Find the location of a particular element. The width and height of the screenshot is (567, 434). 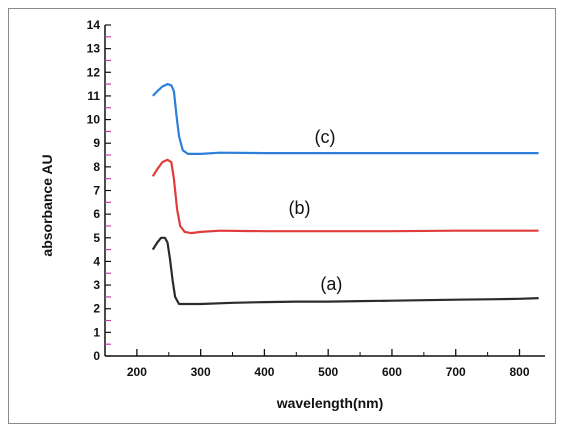

x-tick-label: 800 is located at coordinates (519, 372).